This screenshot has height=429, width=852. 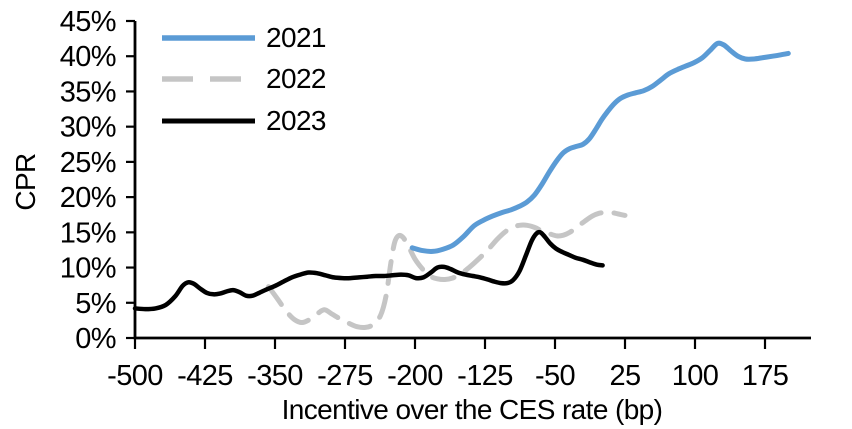 What do you see at coordinates (275, 376) in the screenshot?
I see `x-tick-label: -350` at bounding box center [275, 376].